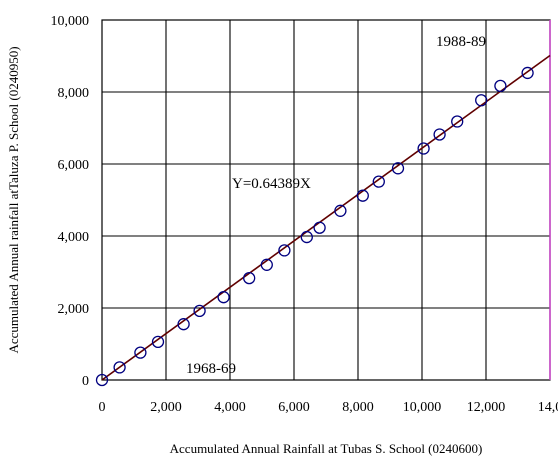  What do you see at coordinates (230, 407) in the screenshot?
I see `x-tick-label: 4,000` at bounding box center [230, 407].